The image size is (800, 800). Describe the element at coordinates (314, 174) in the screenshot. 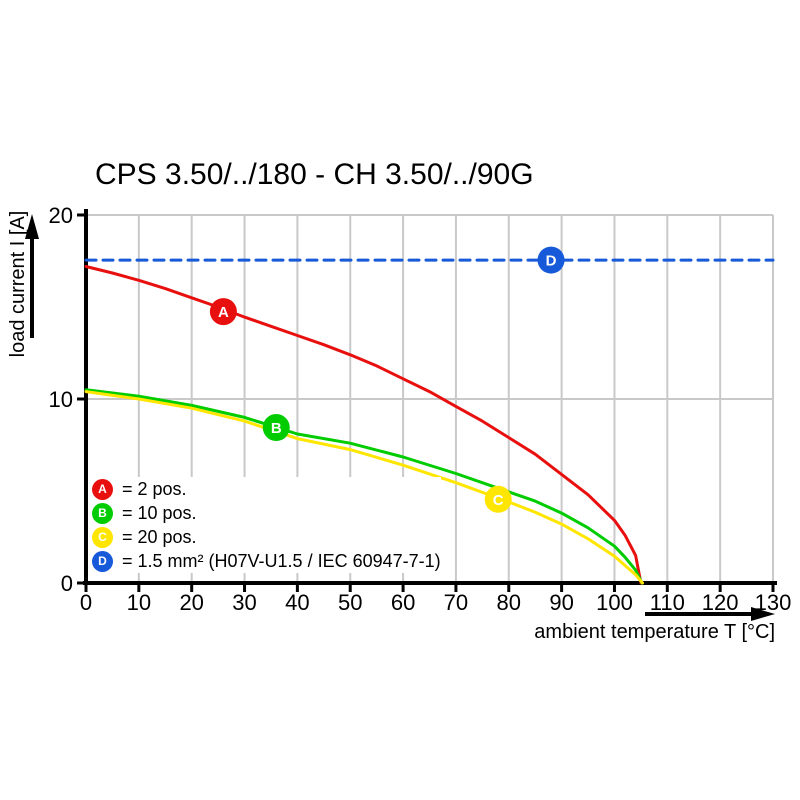

I see `chart-title: CPS 3.50/../180 - CH 3.50/../90G` at that location.